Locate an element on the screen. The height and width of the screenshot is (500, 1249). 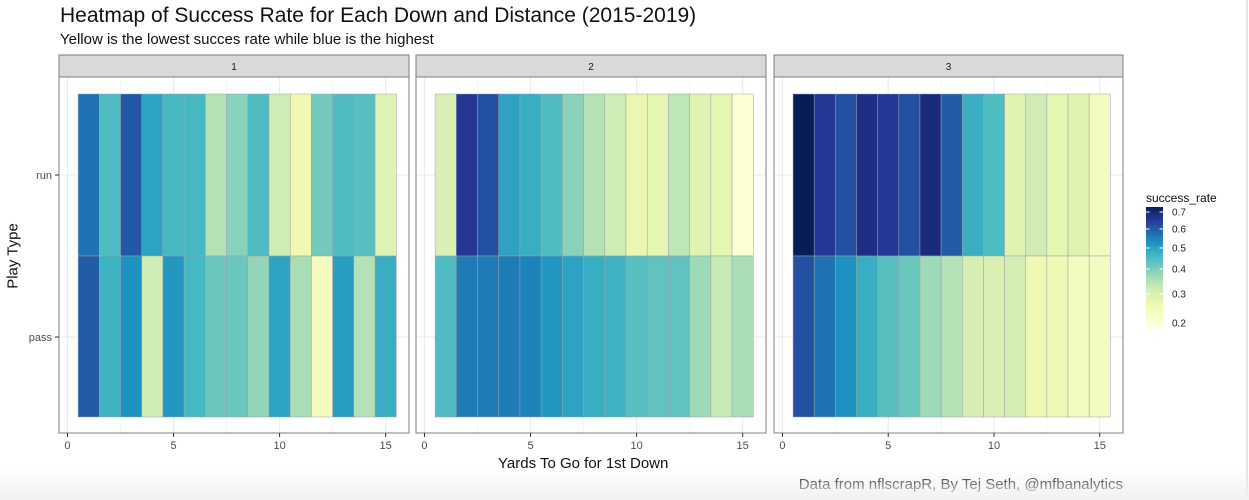
y-tick-label: pass is located at coordinates (41, 338).